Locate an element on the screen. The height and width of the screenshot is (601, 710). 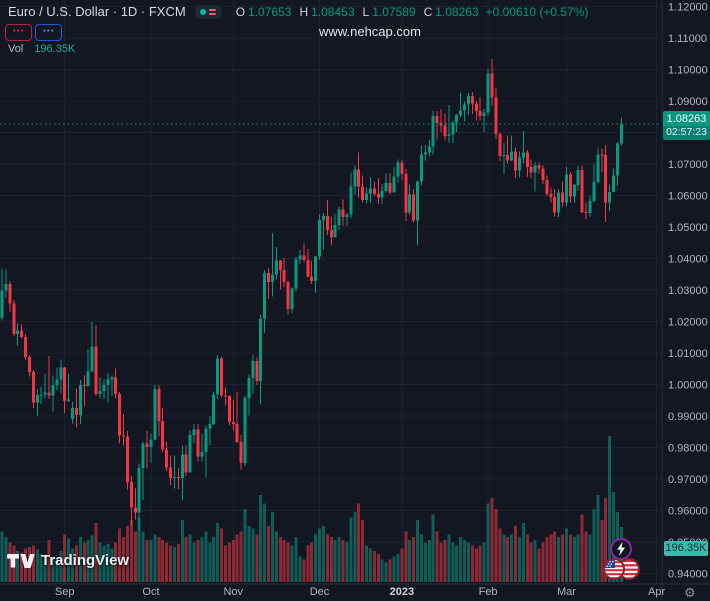
price-tick-label: 1.11000 is located at coordinates (687, 39).